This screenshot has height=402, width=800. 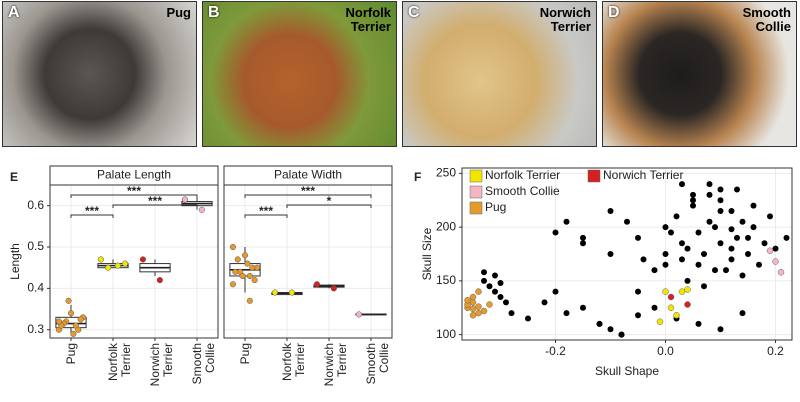 I want to click on y-tick-label: 250, so click(x=446, y=173).